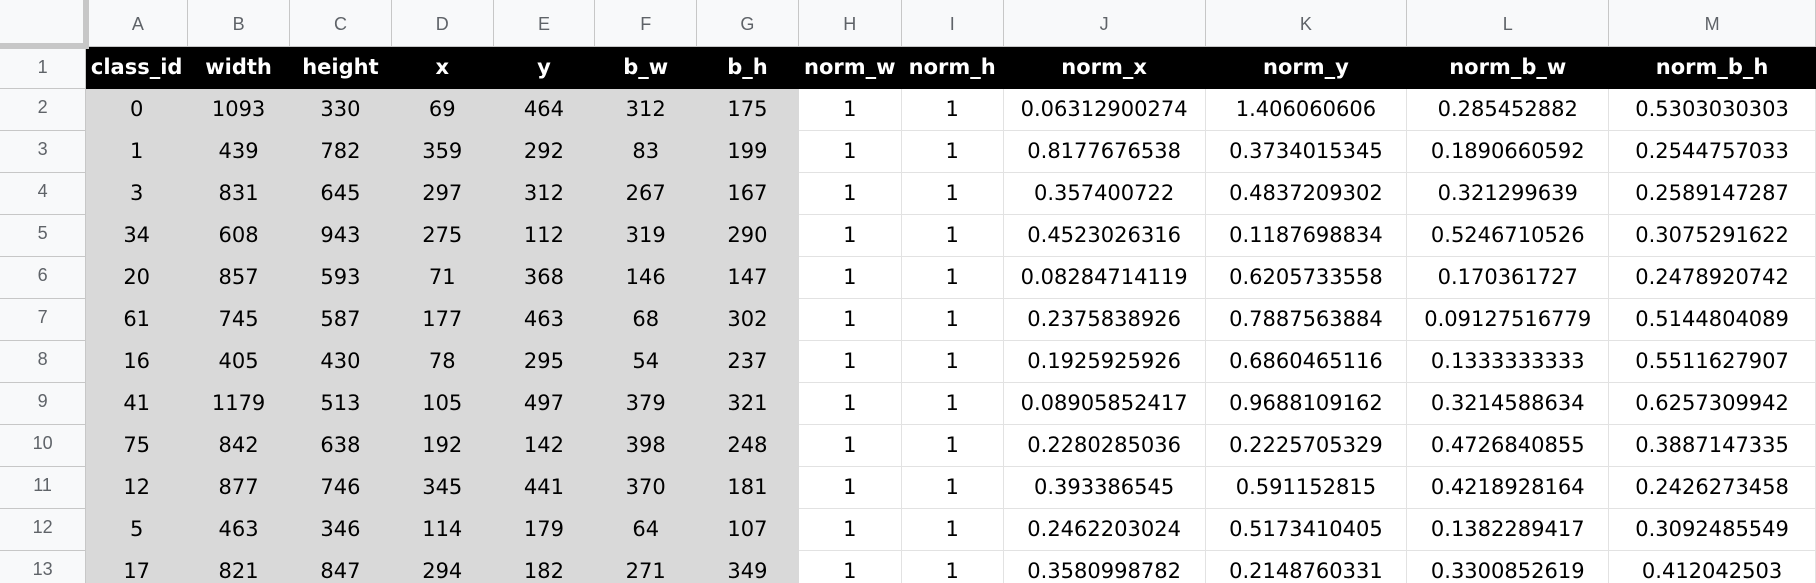  I want to click on grid-cell: 513, so click(340, 403).